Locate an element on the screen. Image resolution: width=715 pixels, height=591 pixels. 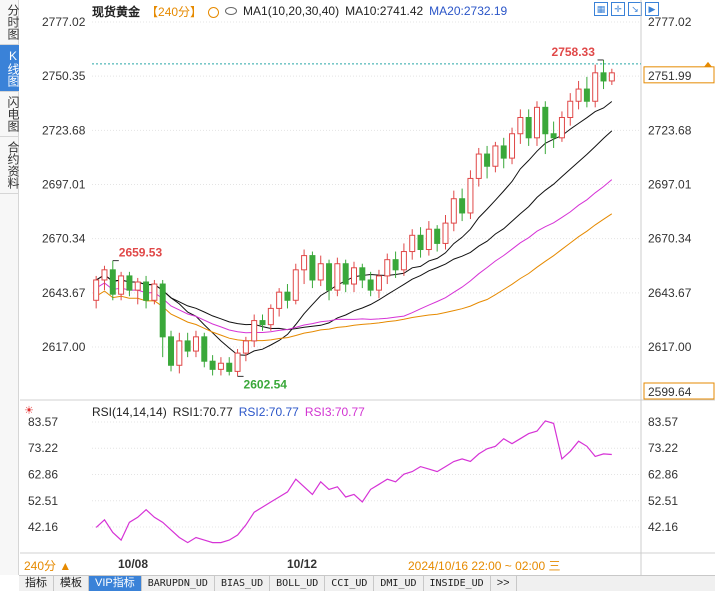
tab-more: >> is located at coordinates (504, 583).